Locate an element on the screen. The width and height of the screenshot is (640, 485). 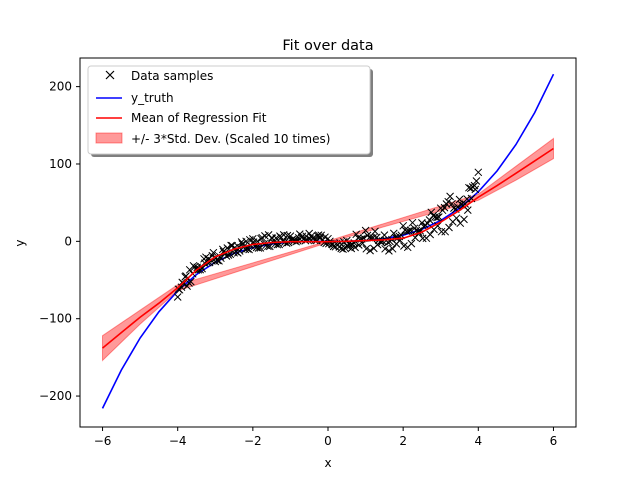
legend-item-regression-fit: Mean of Regression Fit is located at coordinates (181, 118).